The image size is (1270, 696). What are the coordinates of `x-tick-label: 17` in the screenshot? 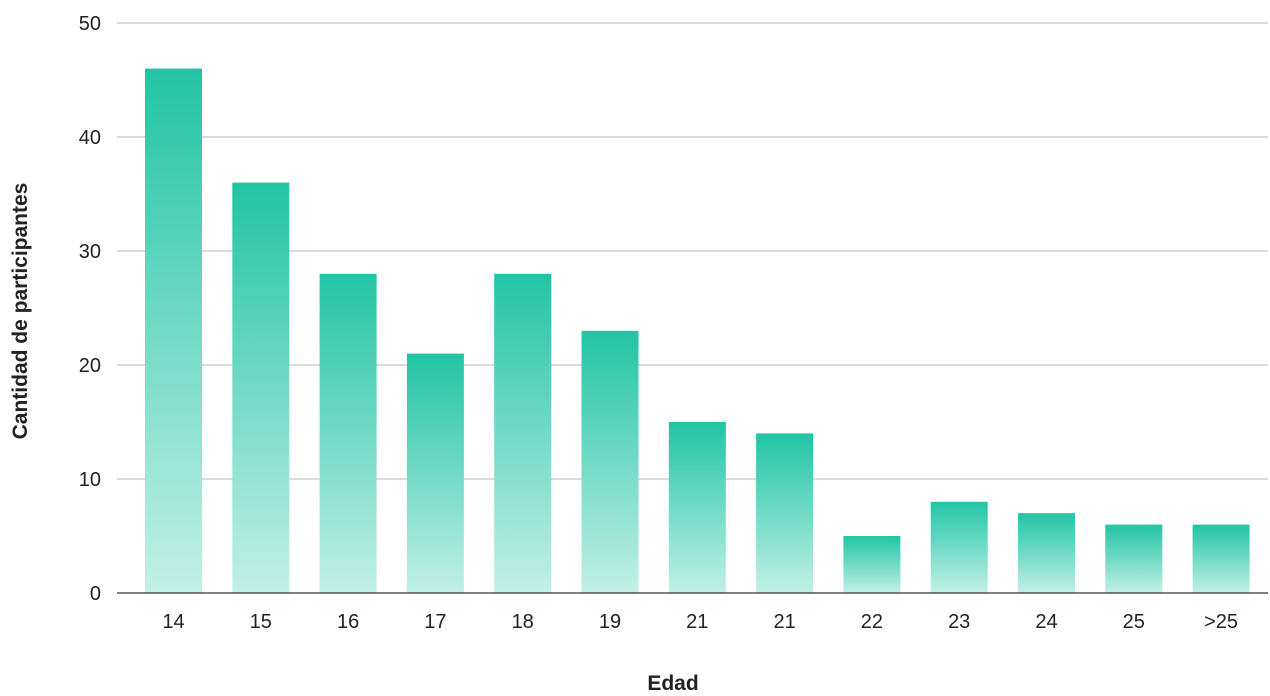 It's located at (435, 622).